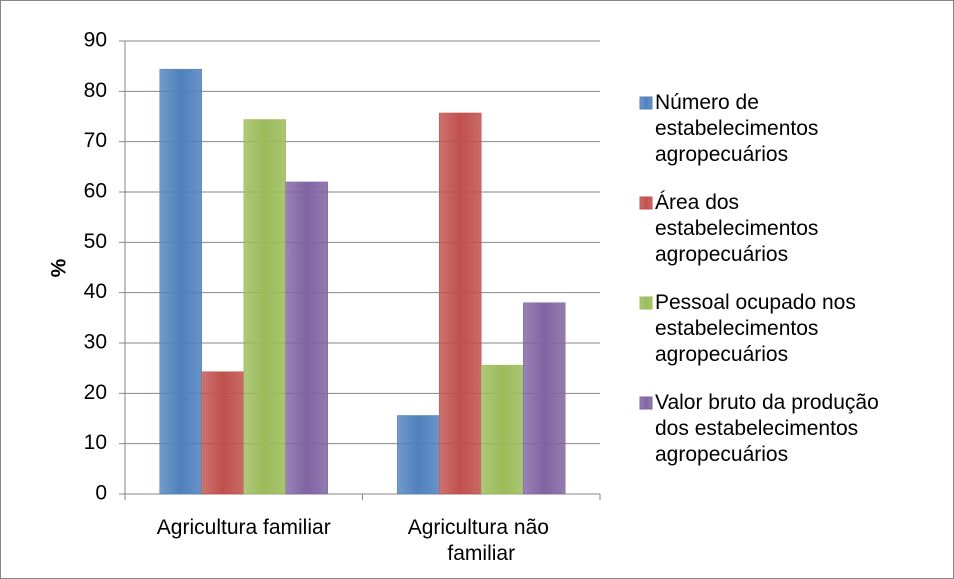 Image resolution: width=954 pixels, height=579 pixels. What do you see at coordinates (95, 392) in the screenshot?
I see `y-tick-label: 20` at bounding box center [95, 392].